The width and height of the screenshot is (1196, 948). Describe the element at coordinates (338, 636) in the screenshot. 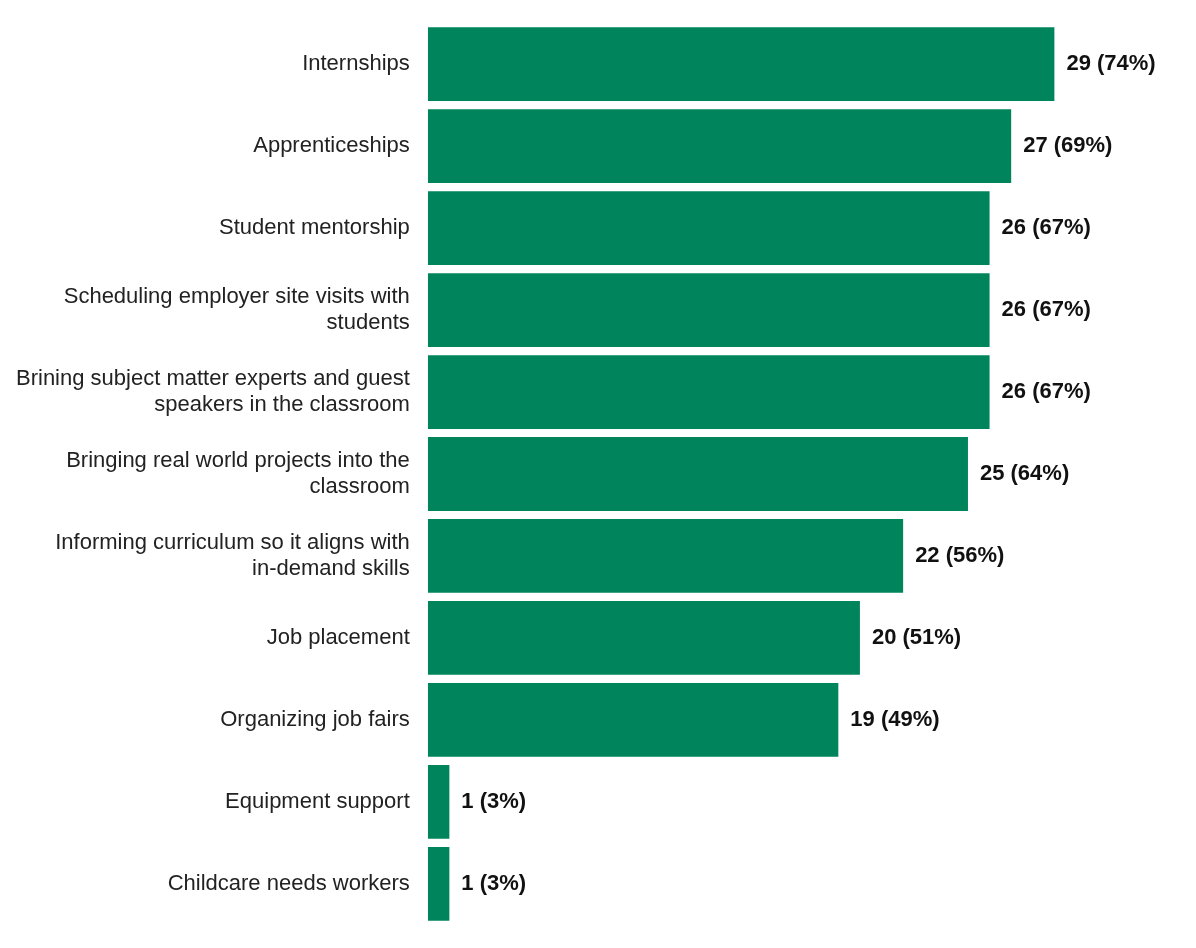

I see `y-tick-label: Job placement` at that location.